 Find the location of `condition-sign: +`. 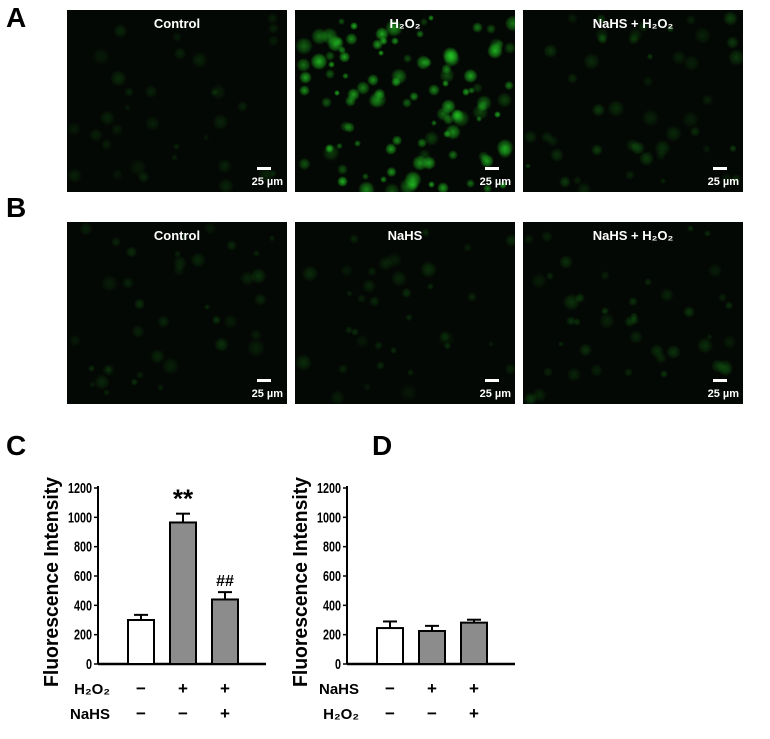

condition-sign: + is located at coordinates (225, 688).